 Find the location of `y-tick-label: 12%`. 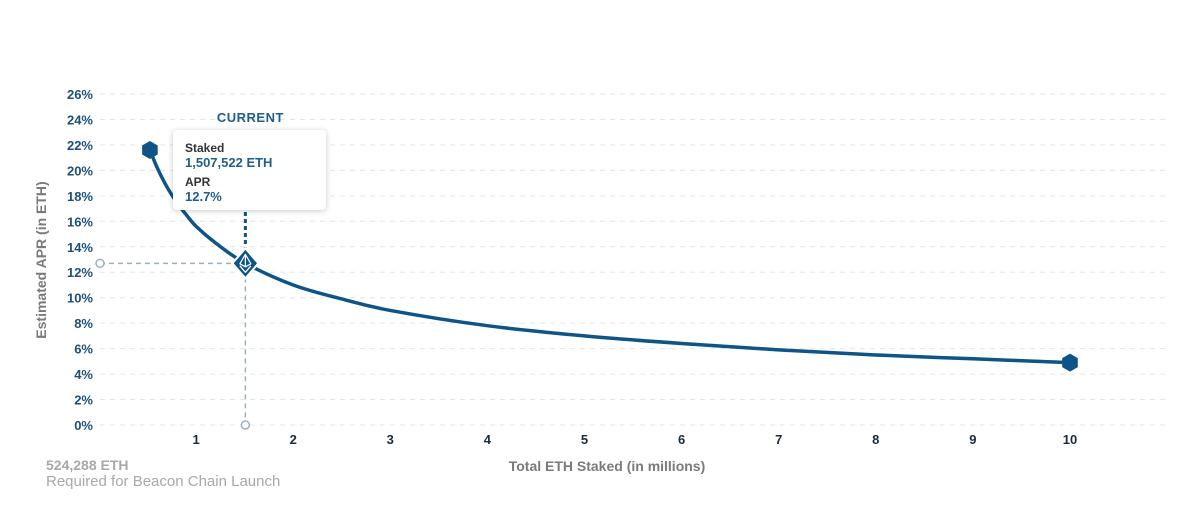

y-tick-label: 12% is located at coordinates (80, 272).